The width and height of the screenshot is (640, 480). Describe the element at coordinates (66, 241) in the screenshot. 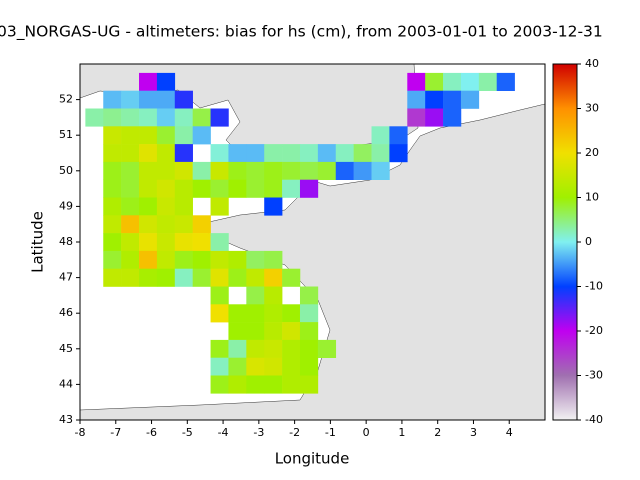

I see `y-tick-label: 48` at that location.